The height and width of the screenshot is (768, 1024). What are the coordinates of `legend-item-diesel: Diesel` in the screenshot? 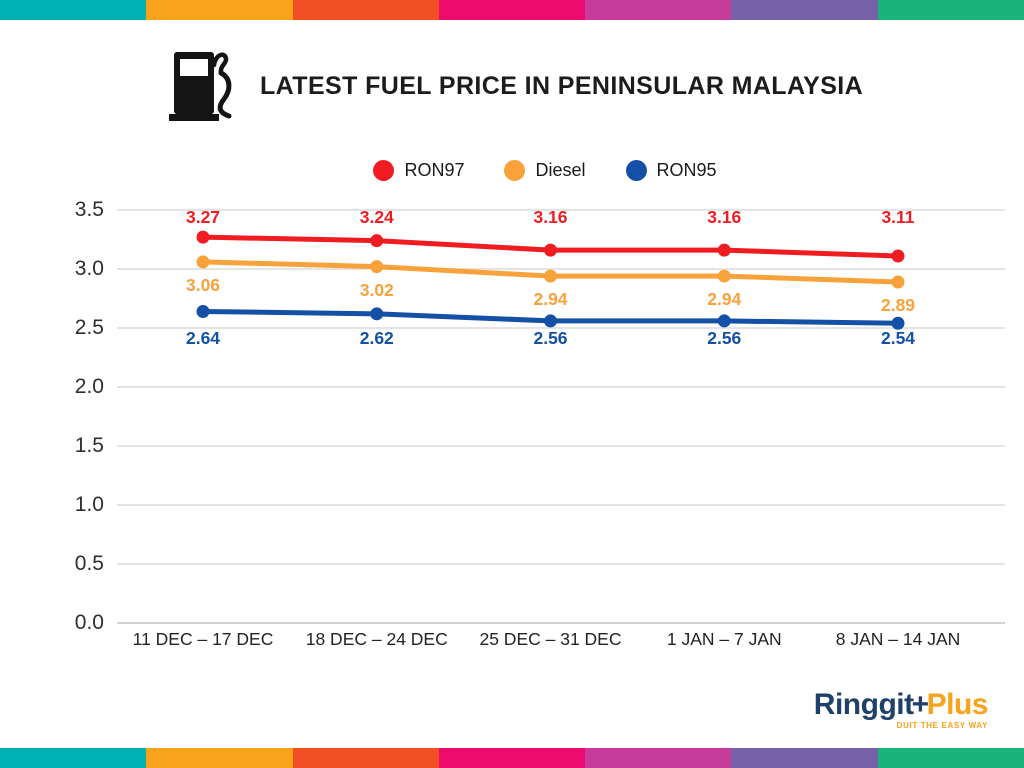 It's located at (545, 170).